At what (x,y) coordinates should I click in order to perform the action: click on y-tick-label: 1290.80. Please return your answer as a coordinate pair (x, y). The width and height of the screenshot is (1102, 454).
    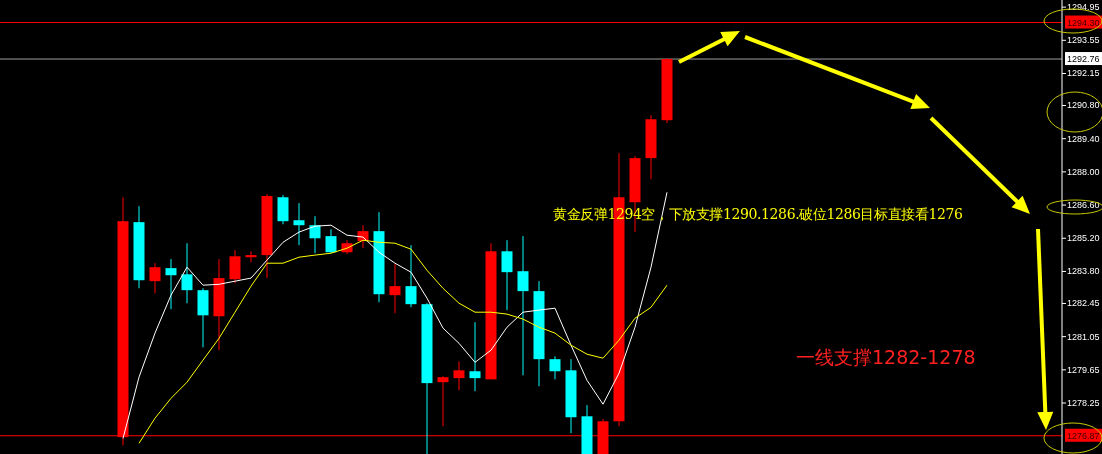
    Looking at the image, I should click on (1083, 105).